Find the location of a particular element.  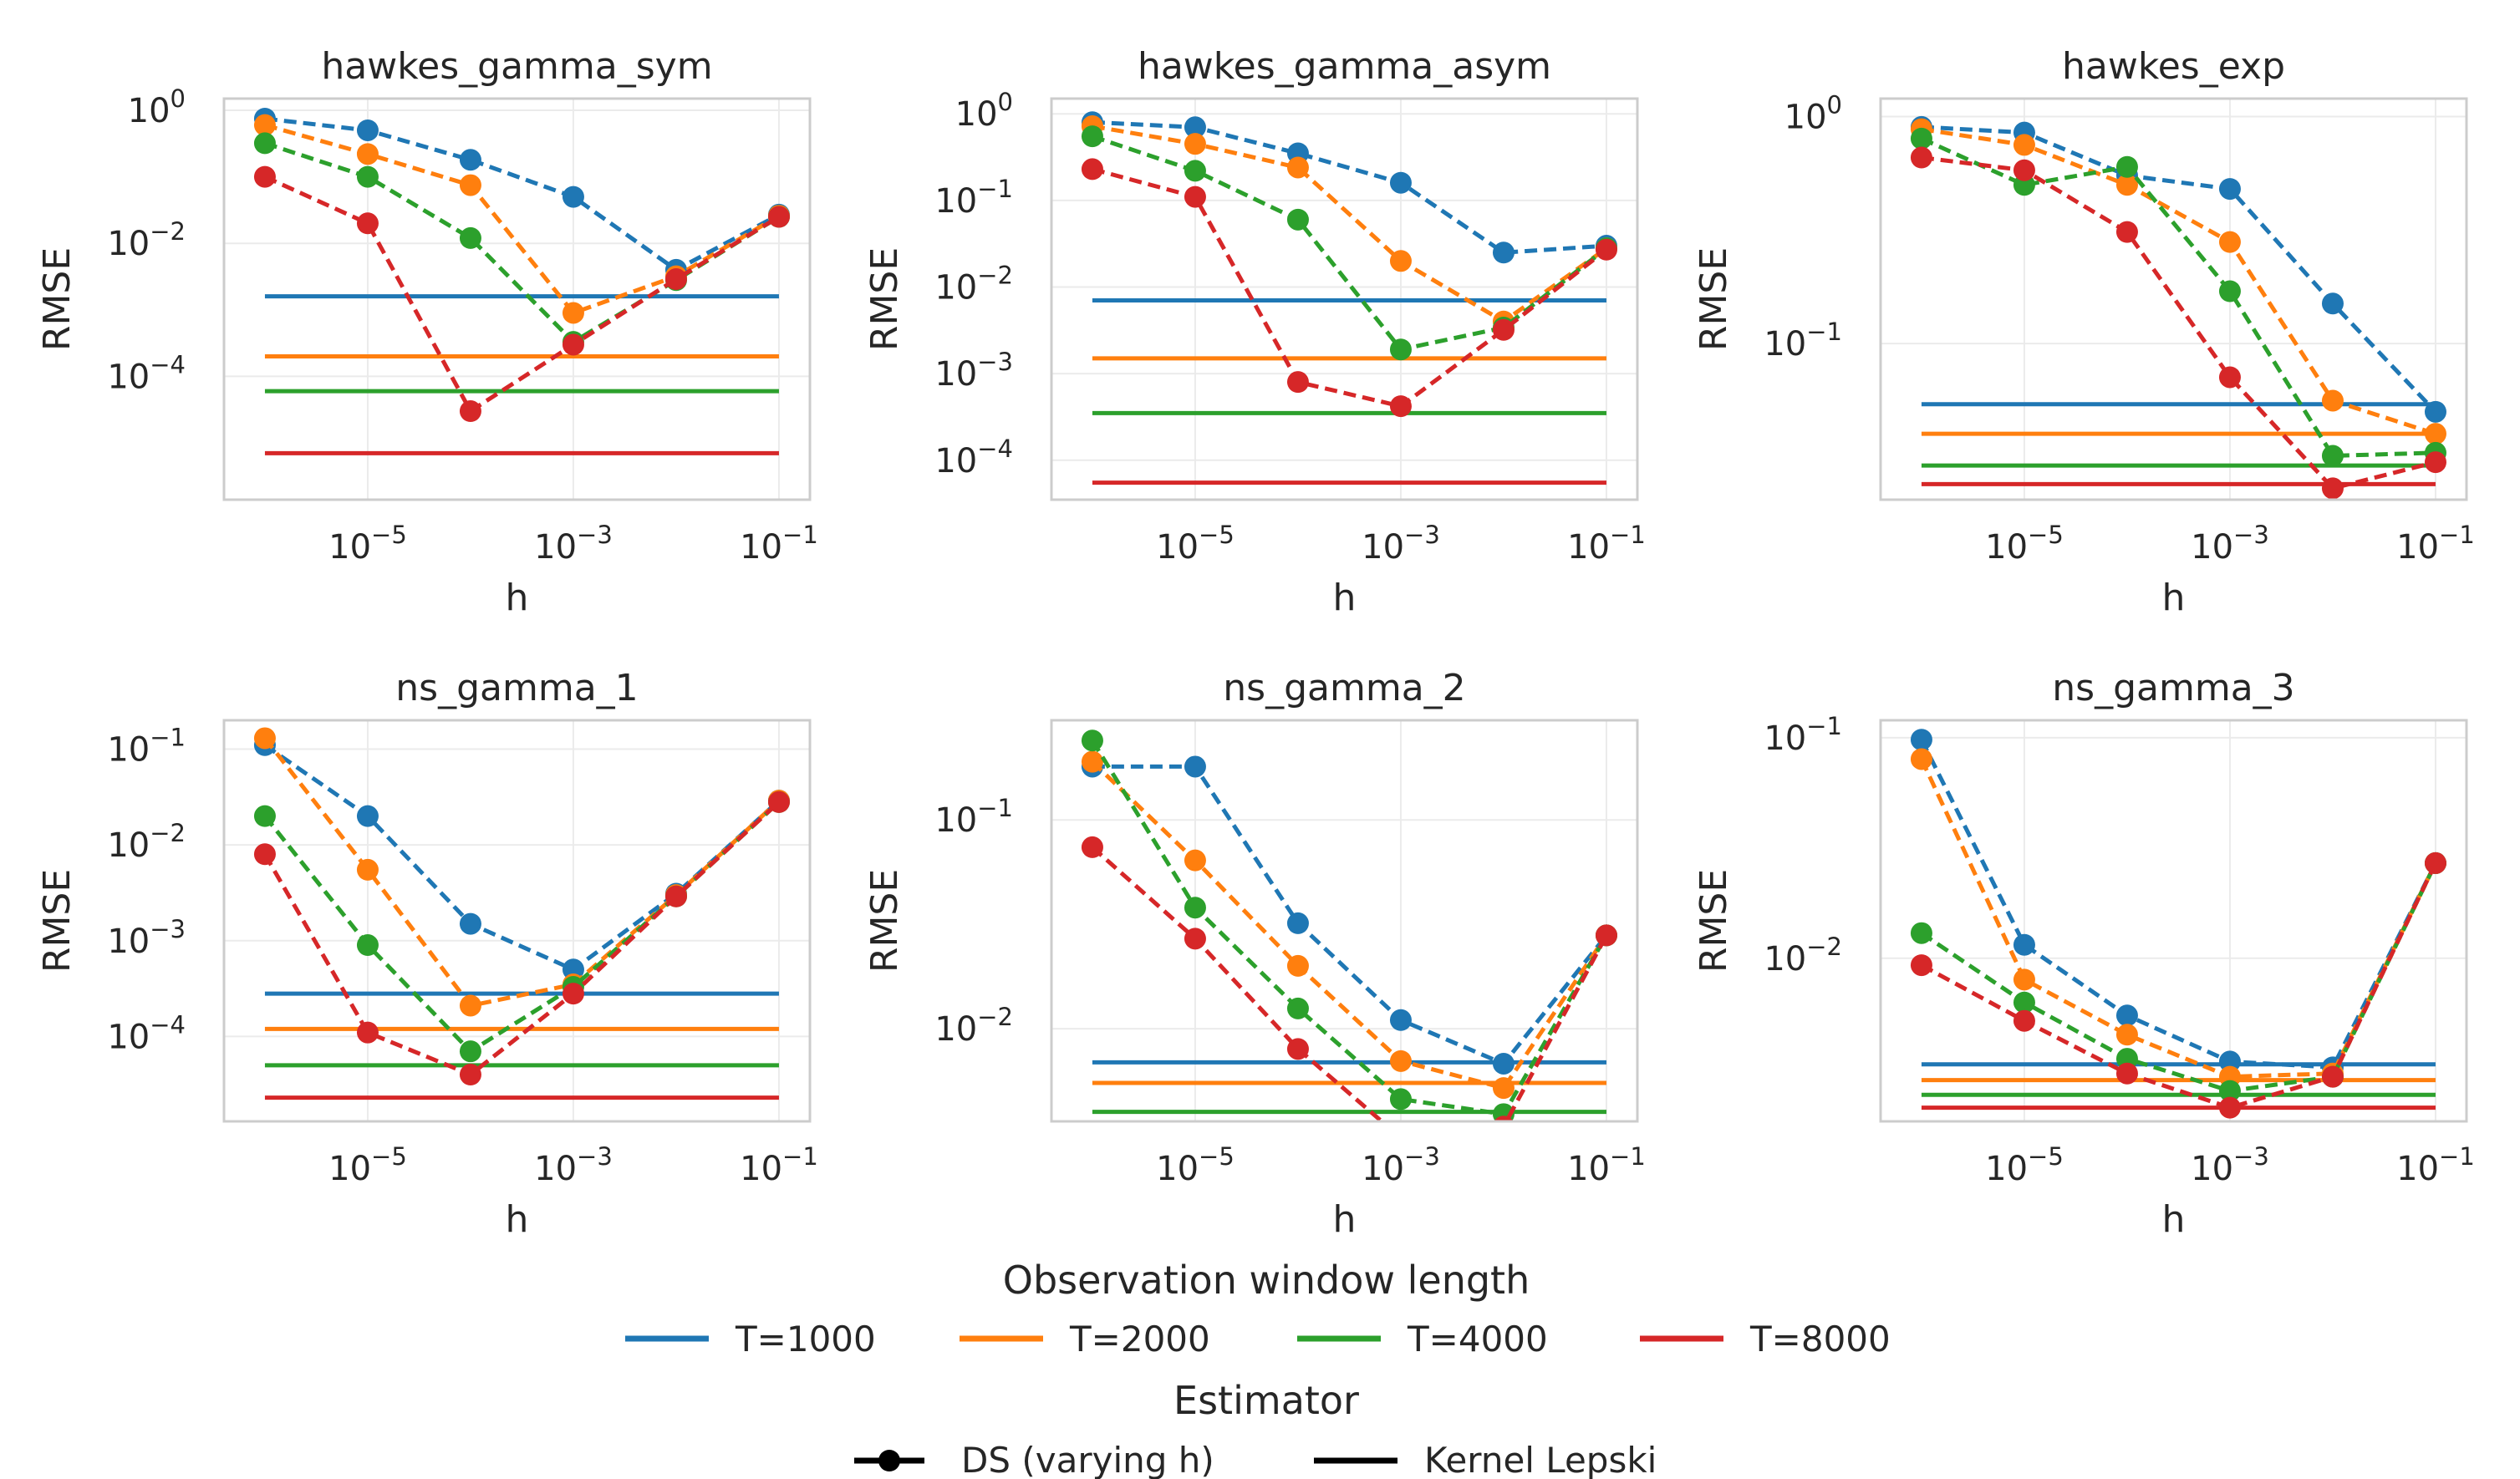

y-tick-label: 10⁰ is located at coordinates (157, 107).